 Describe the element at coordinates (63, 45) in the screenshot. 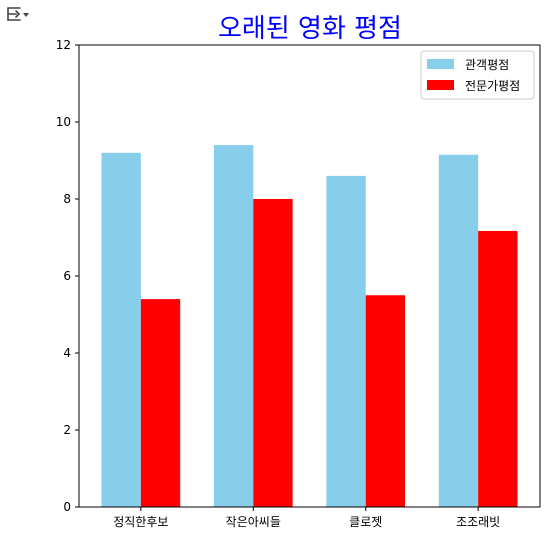

I see `y-tick-label: 12` at that location.